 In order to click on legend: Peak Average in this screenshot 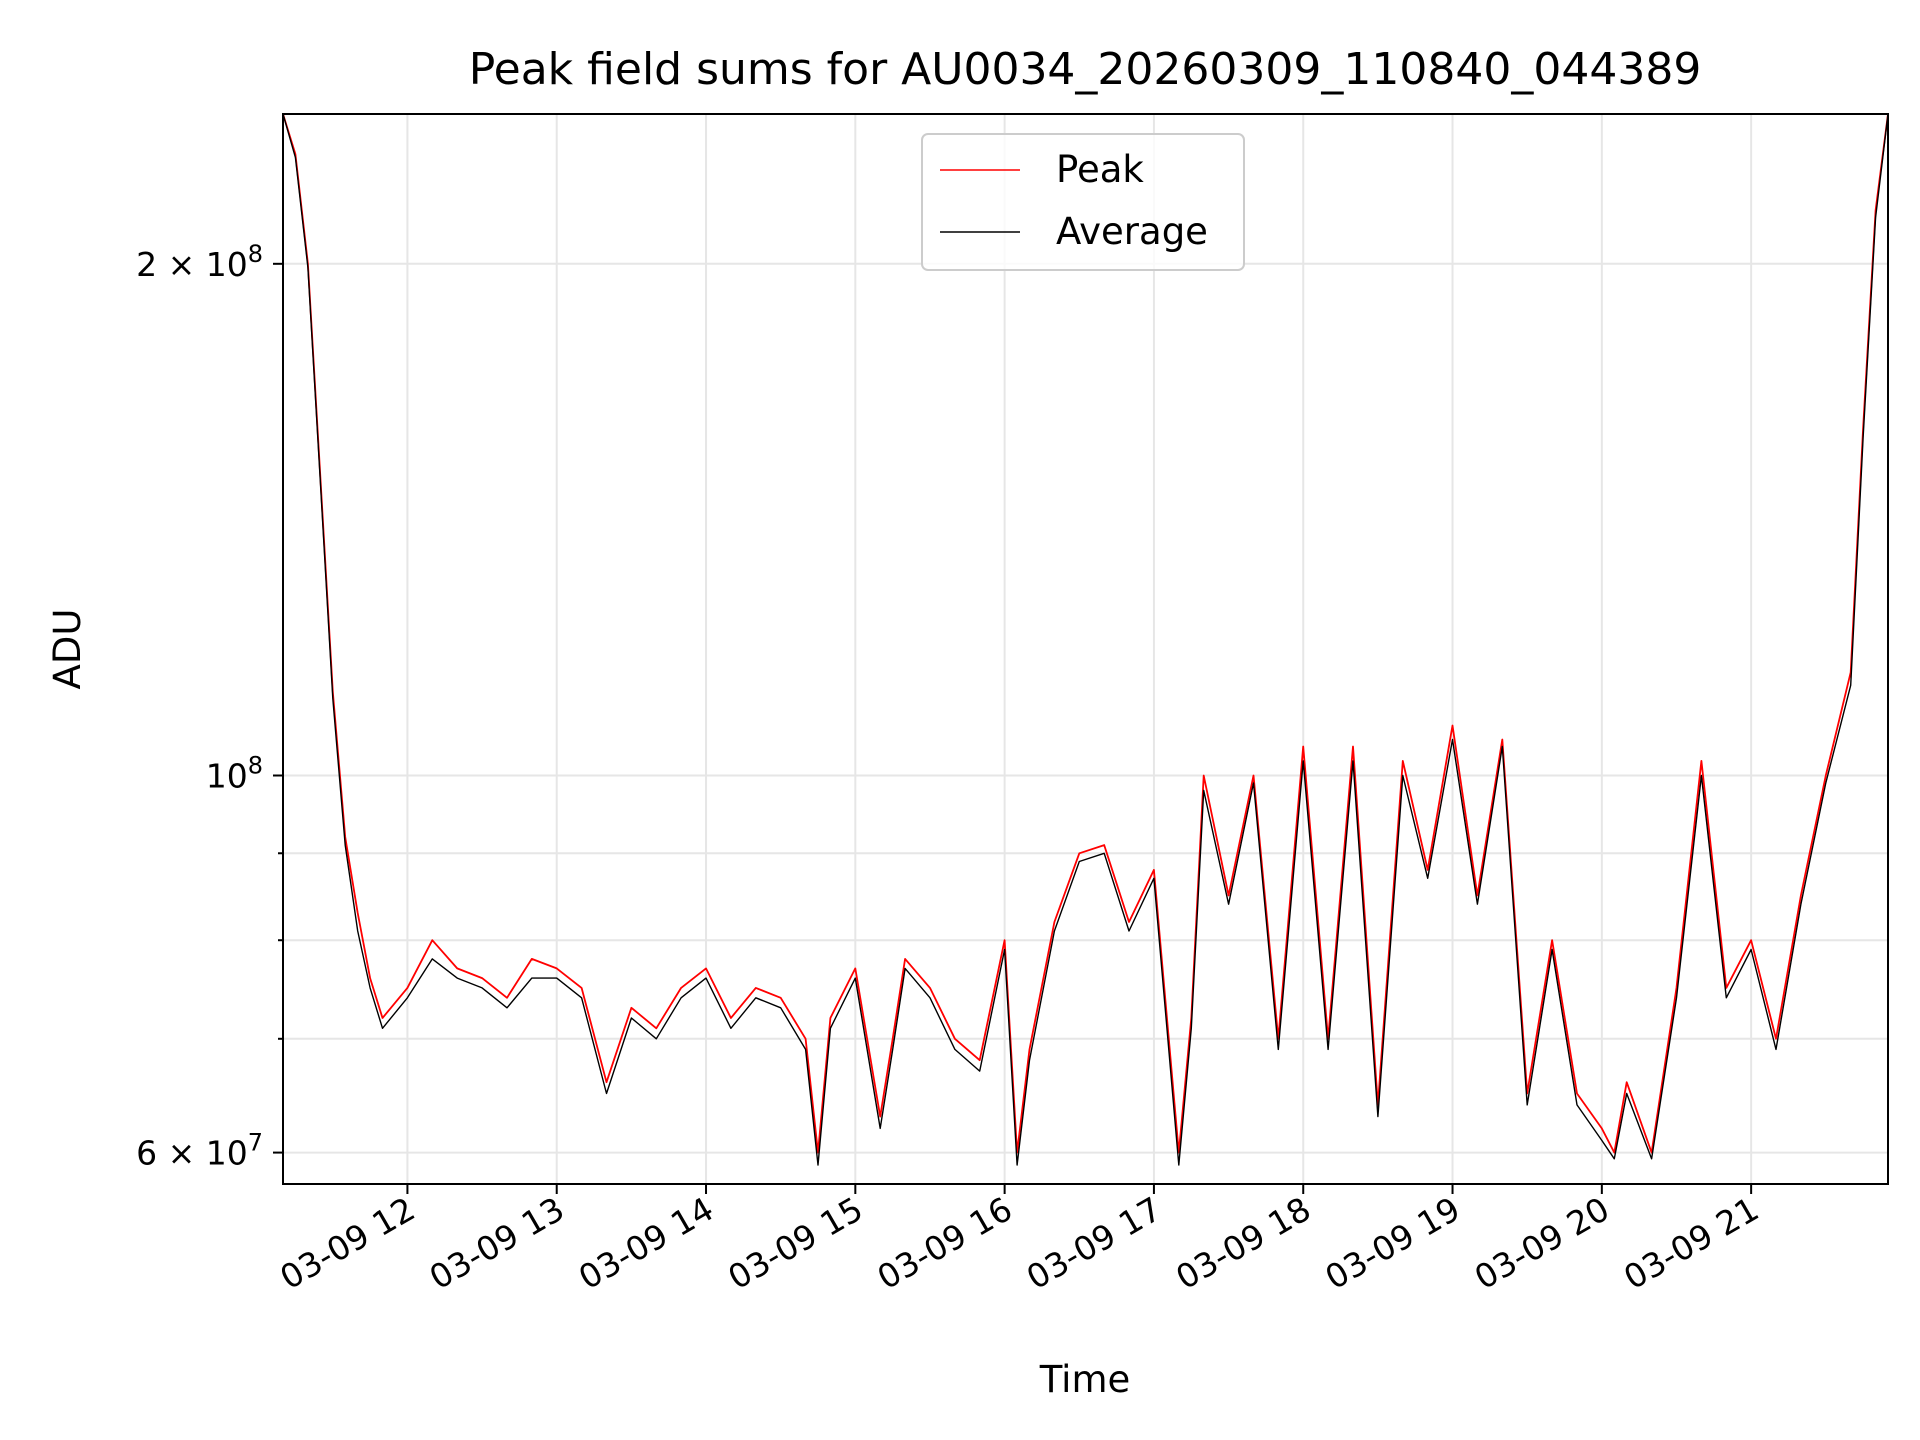, I will do `click(1083, 202)`.